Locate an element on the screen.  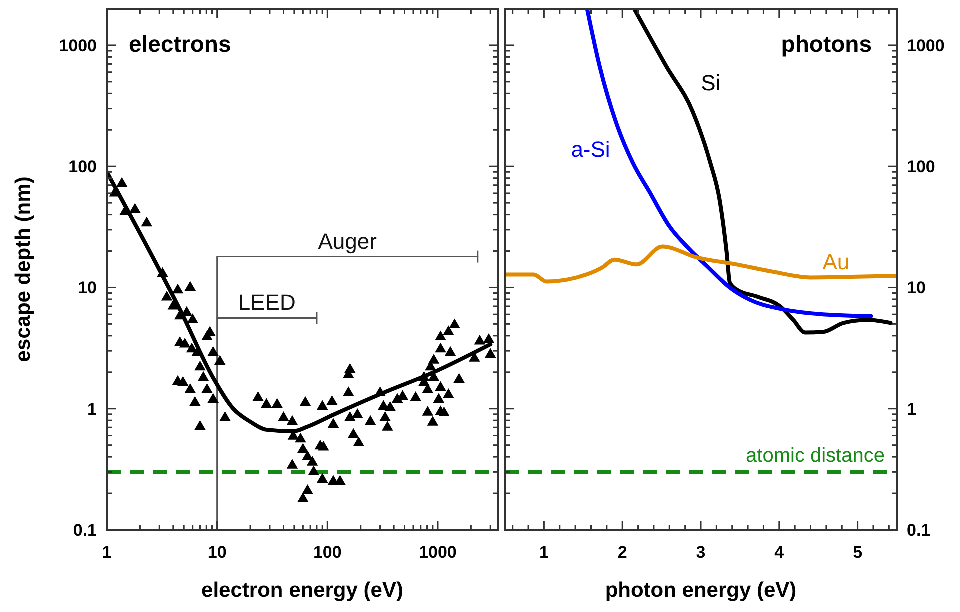
y-tick-label: 100 is located at coordinates (82, 167).